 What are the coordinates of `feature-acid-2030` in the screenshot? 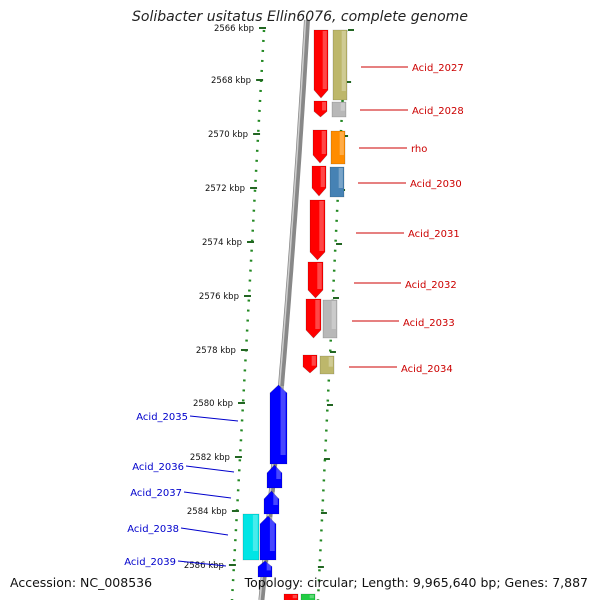 It's located at (337, 182).